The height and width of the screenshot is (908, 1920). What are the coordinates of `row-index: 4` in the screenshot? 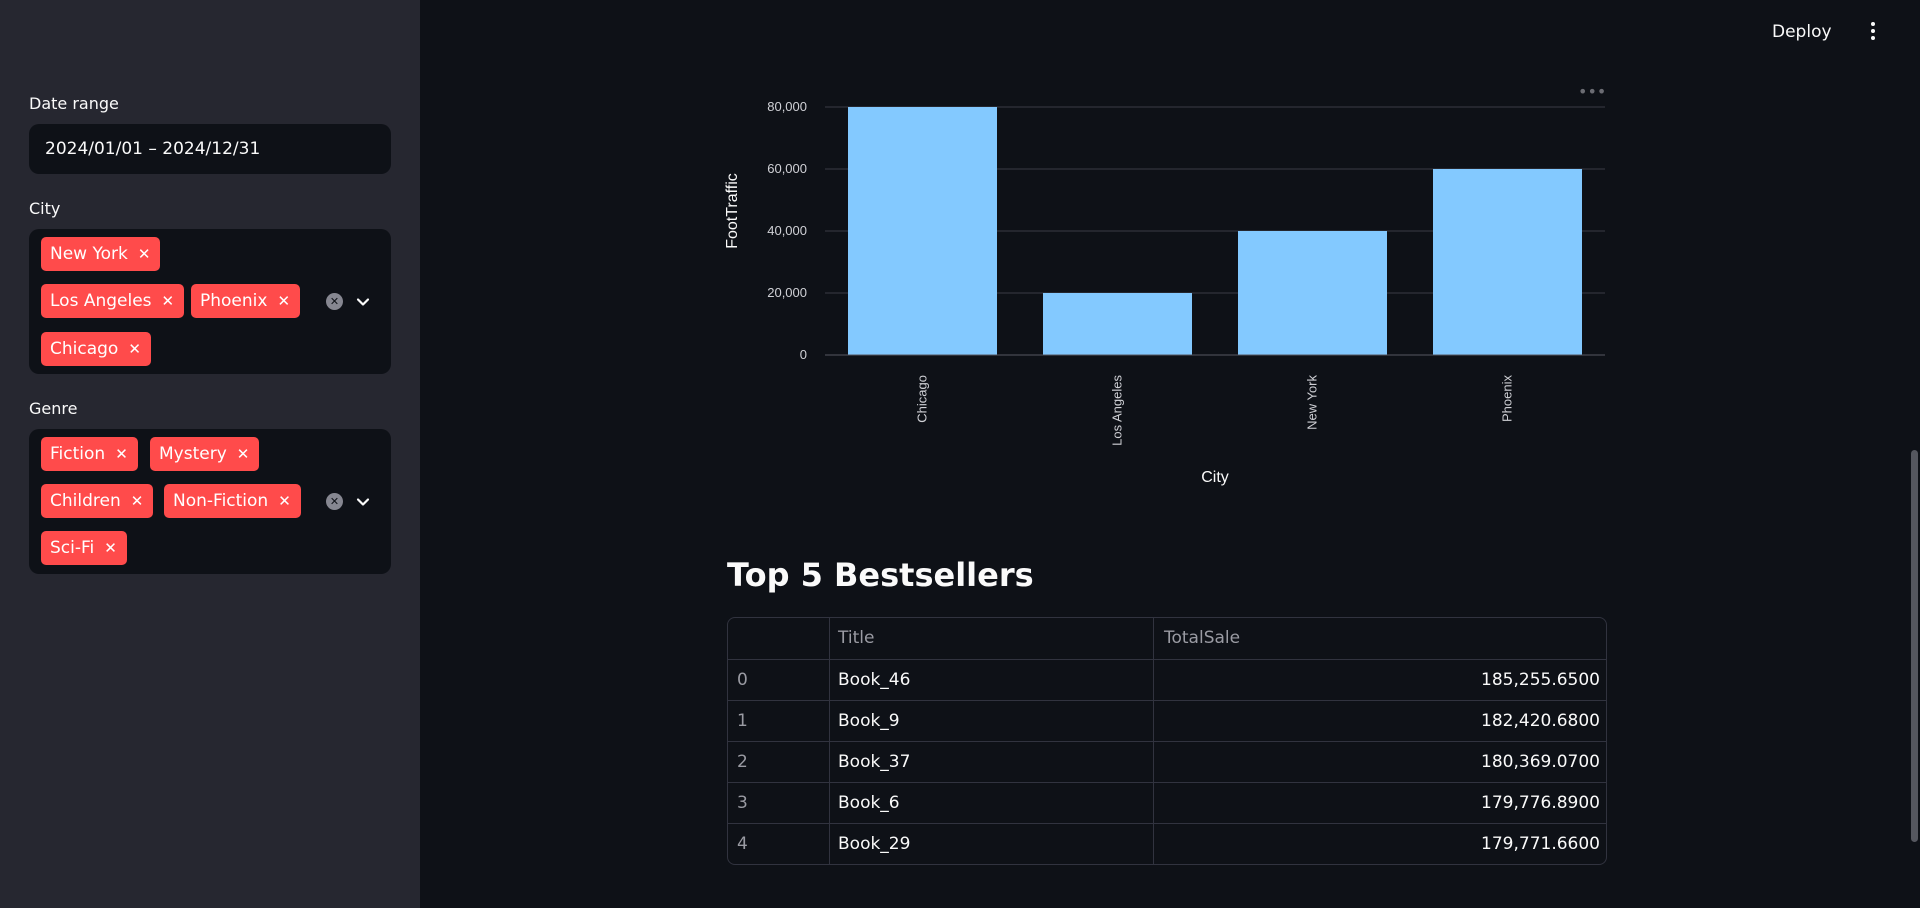 It's located at (779, 844).